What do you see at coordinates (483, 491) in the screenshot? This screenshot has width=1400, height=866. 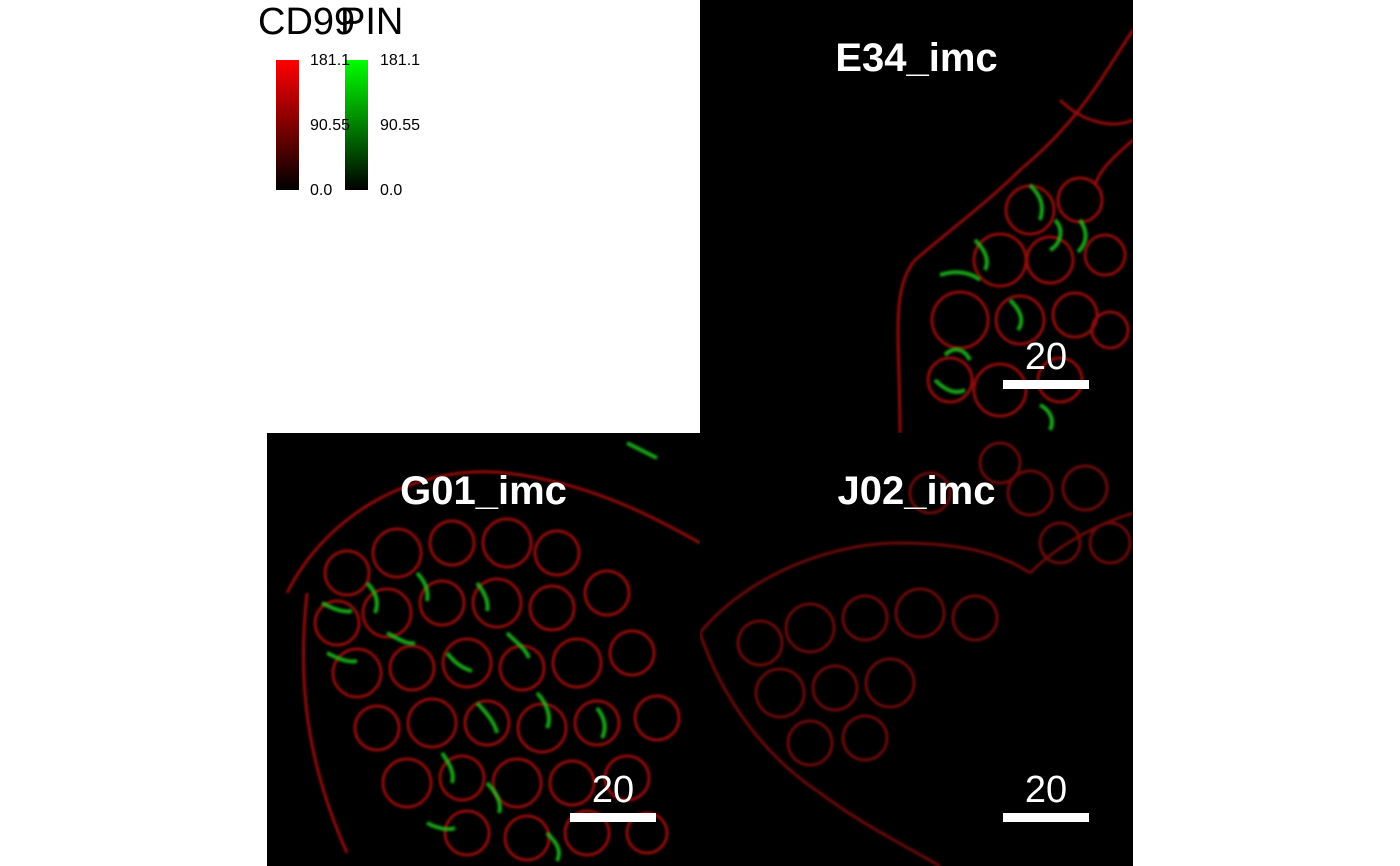 I see `panel-title: G01_imc` at bounding box center [483, 491].